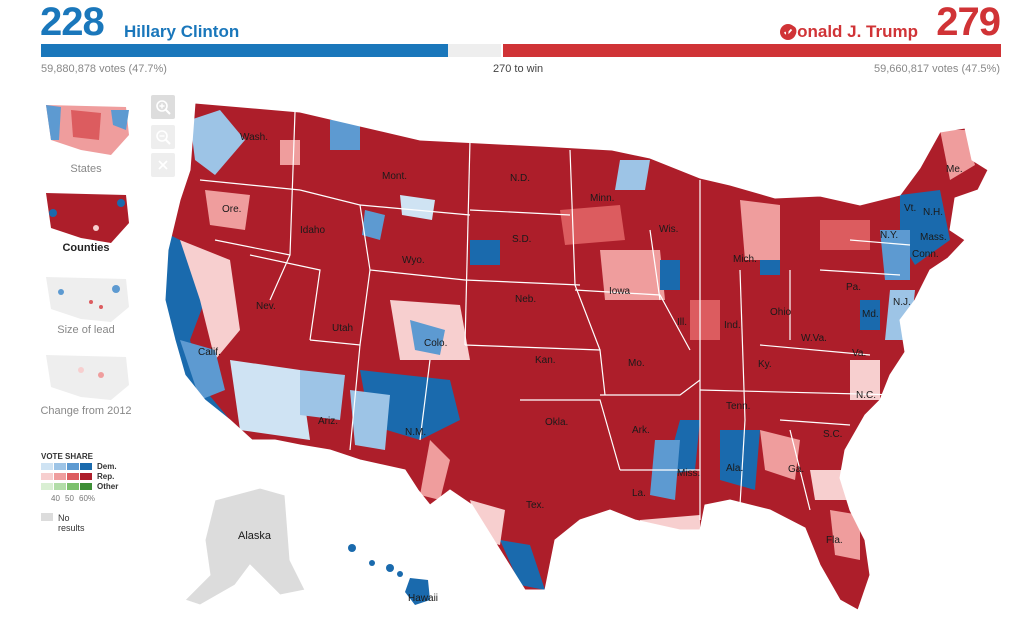 The width and height of the screenshot is (1024, 632). I want to click on zoom-out-button, so click(163, 137).